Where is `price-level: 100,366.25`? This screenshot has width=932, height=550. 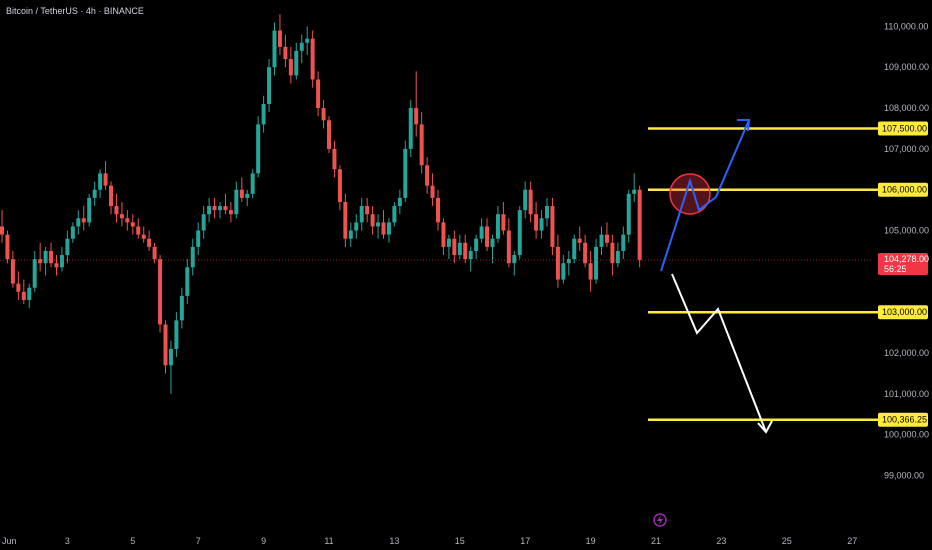 price-level: 100,366.25 is located at coordinates (788, 419).